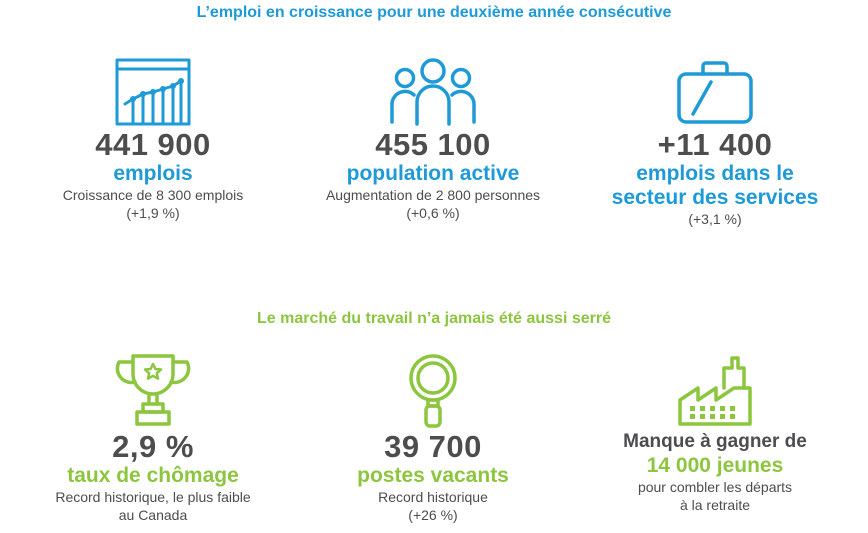 Image resolution: width=868 pixels, height=533 pixels. I want to click on bar-chart-icon, so click(153, 92).